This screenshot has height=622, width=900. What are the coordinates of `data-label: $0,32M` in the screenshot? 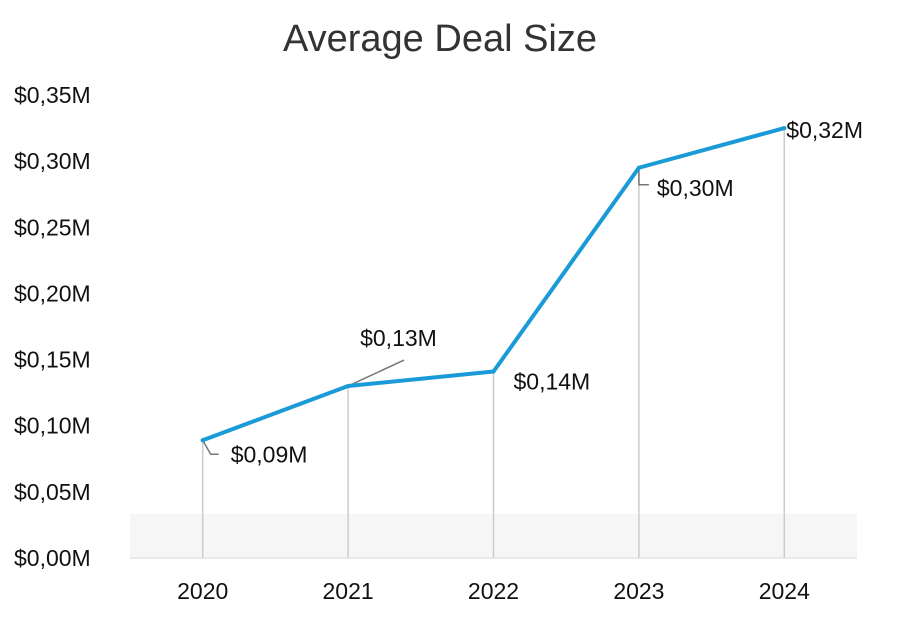 It's located at (824, 130).